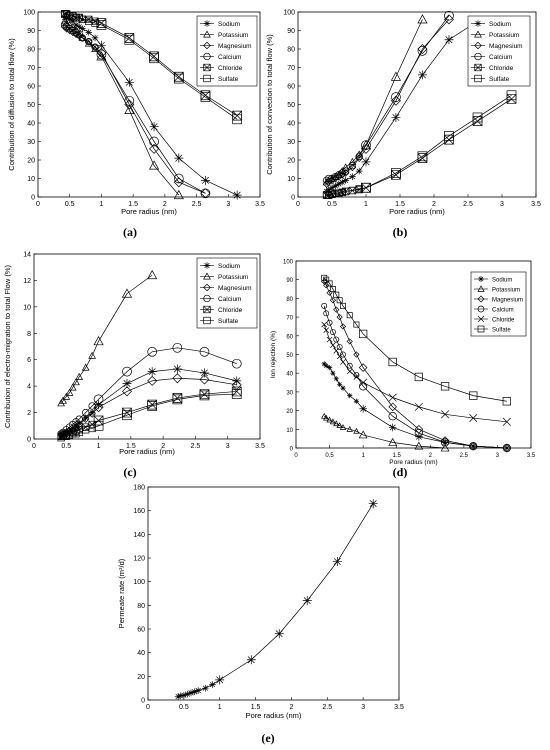 Image resolution: width=550 pixels, height=750 pixels. What do you see at coordinates (31, 105) in the screenshot?
I see `y-tick-label: 50` at bounding box center [31, 105].